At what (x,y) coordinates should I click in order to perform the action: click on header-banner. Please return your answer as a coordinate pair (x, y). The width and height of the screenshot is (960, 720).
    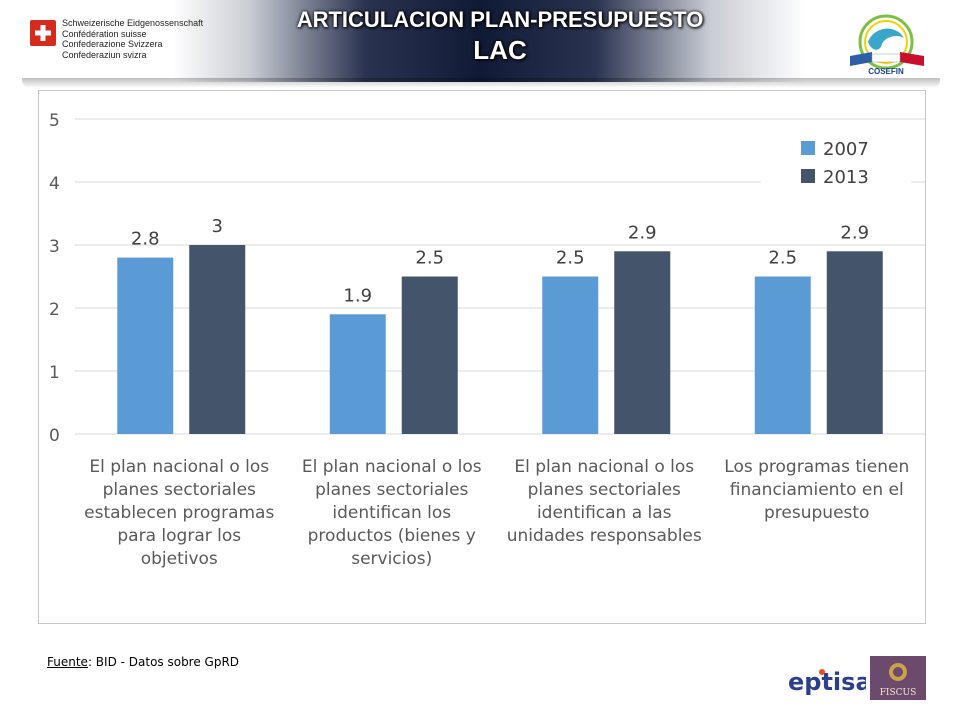
    Looking at the image, I should click on (480, 41).